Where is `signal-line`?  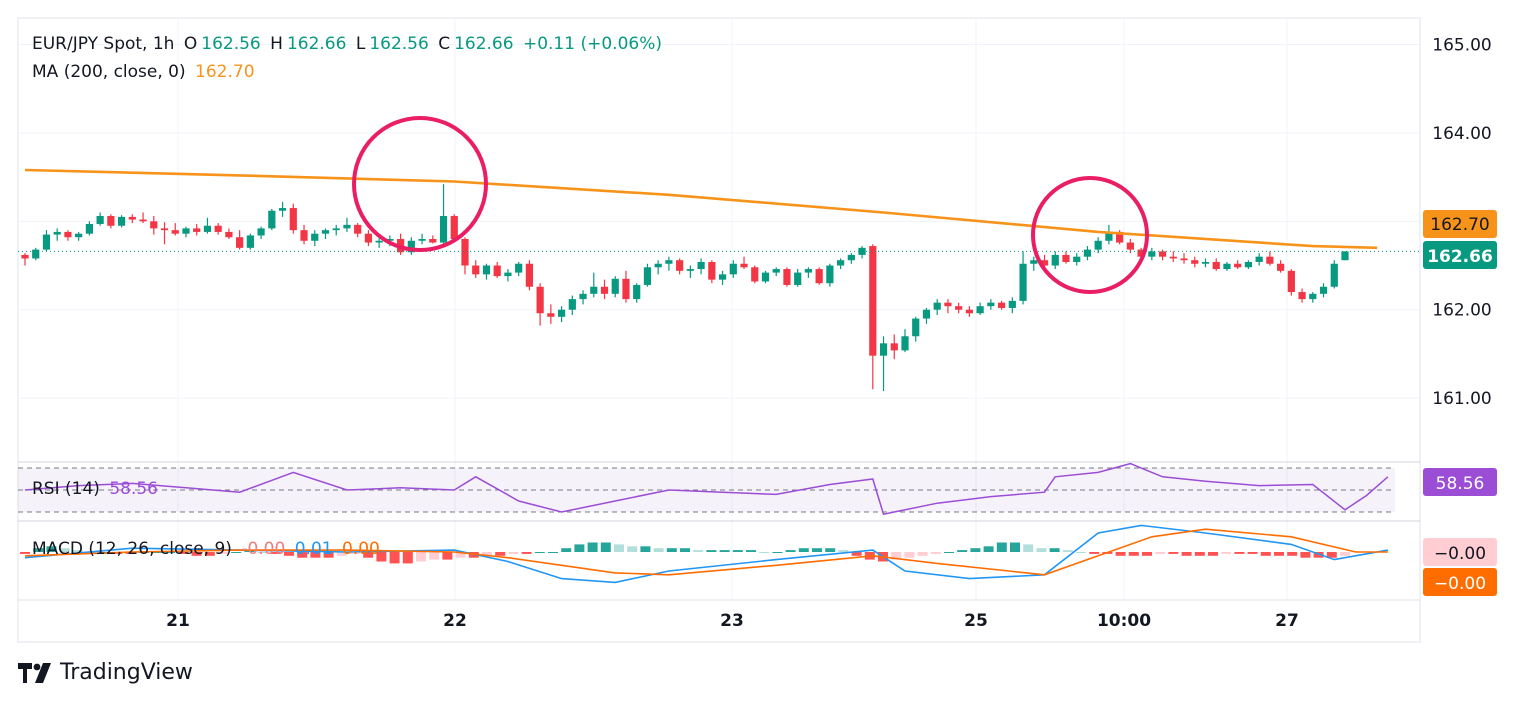
signal-line is located at coordinates (706, 552).